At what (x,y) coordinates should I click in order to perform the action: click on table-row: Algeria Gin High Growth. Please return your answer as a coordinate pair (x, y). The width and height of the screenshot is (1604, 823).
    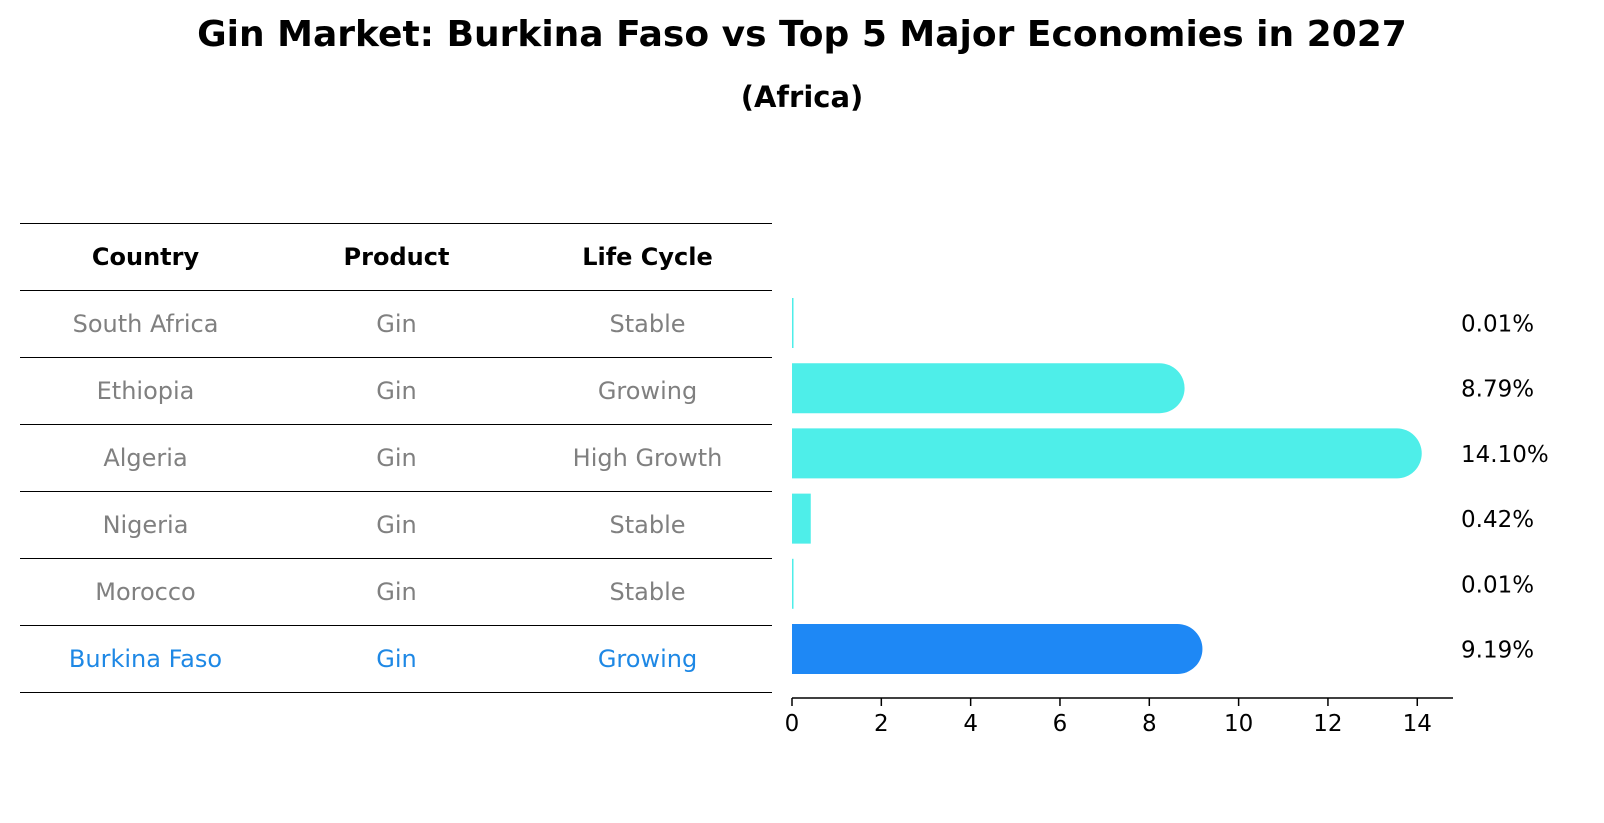
    Looking at the image, I should click on (396, 457).